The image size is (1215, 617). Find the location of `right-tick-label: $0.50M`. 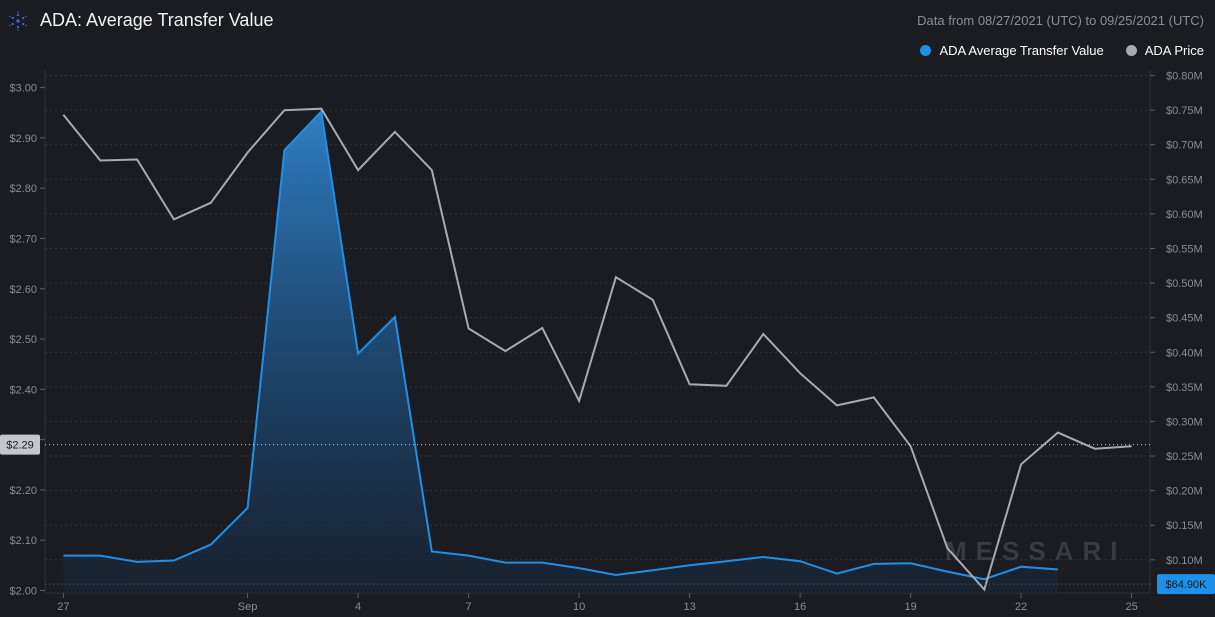

right-tick-label: $0.50M is located at coordinates (1184, 284).